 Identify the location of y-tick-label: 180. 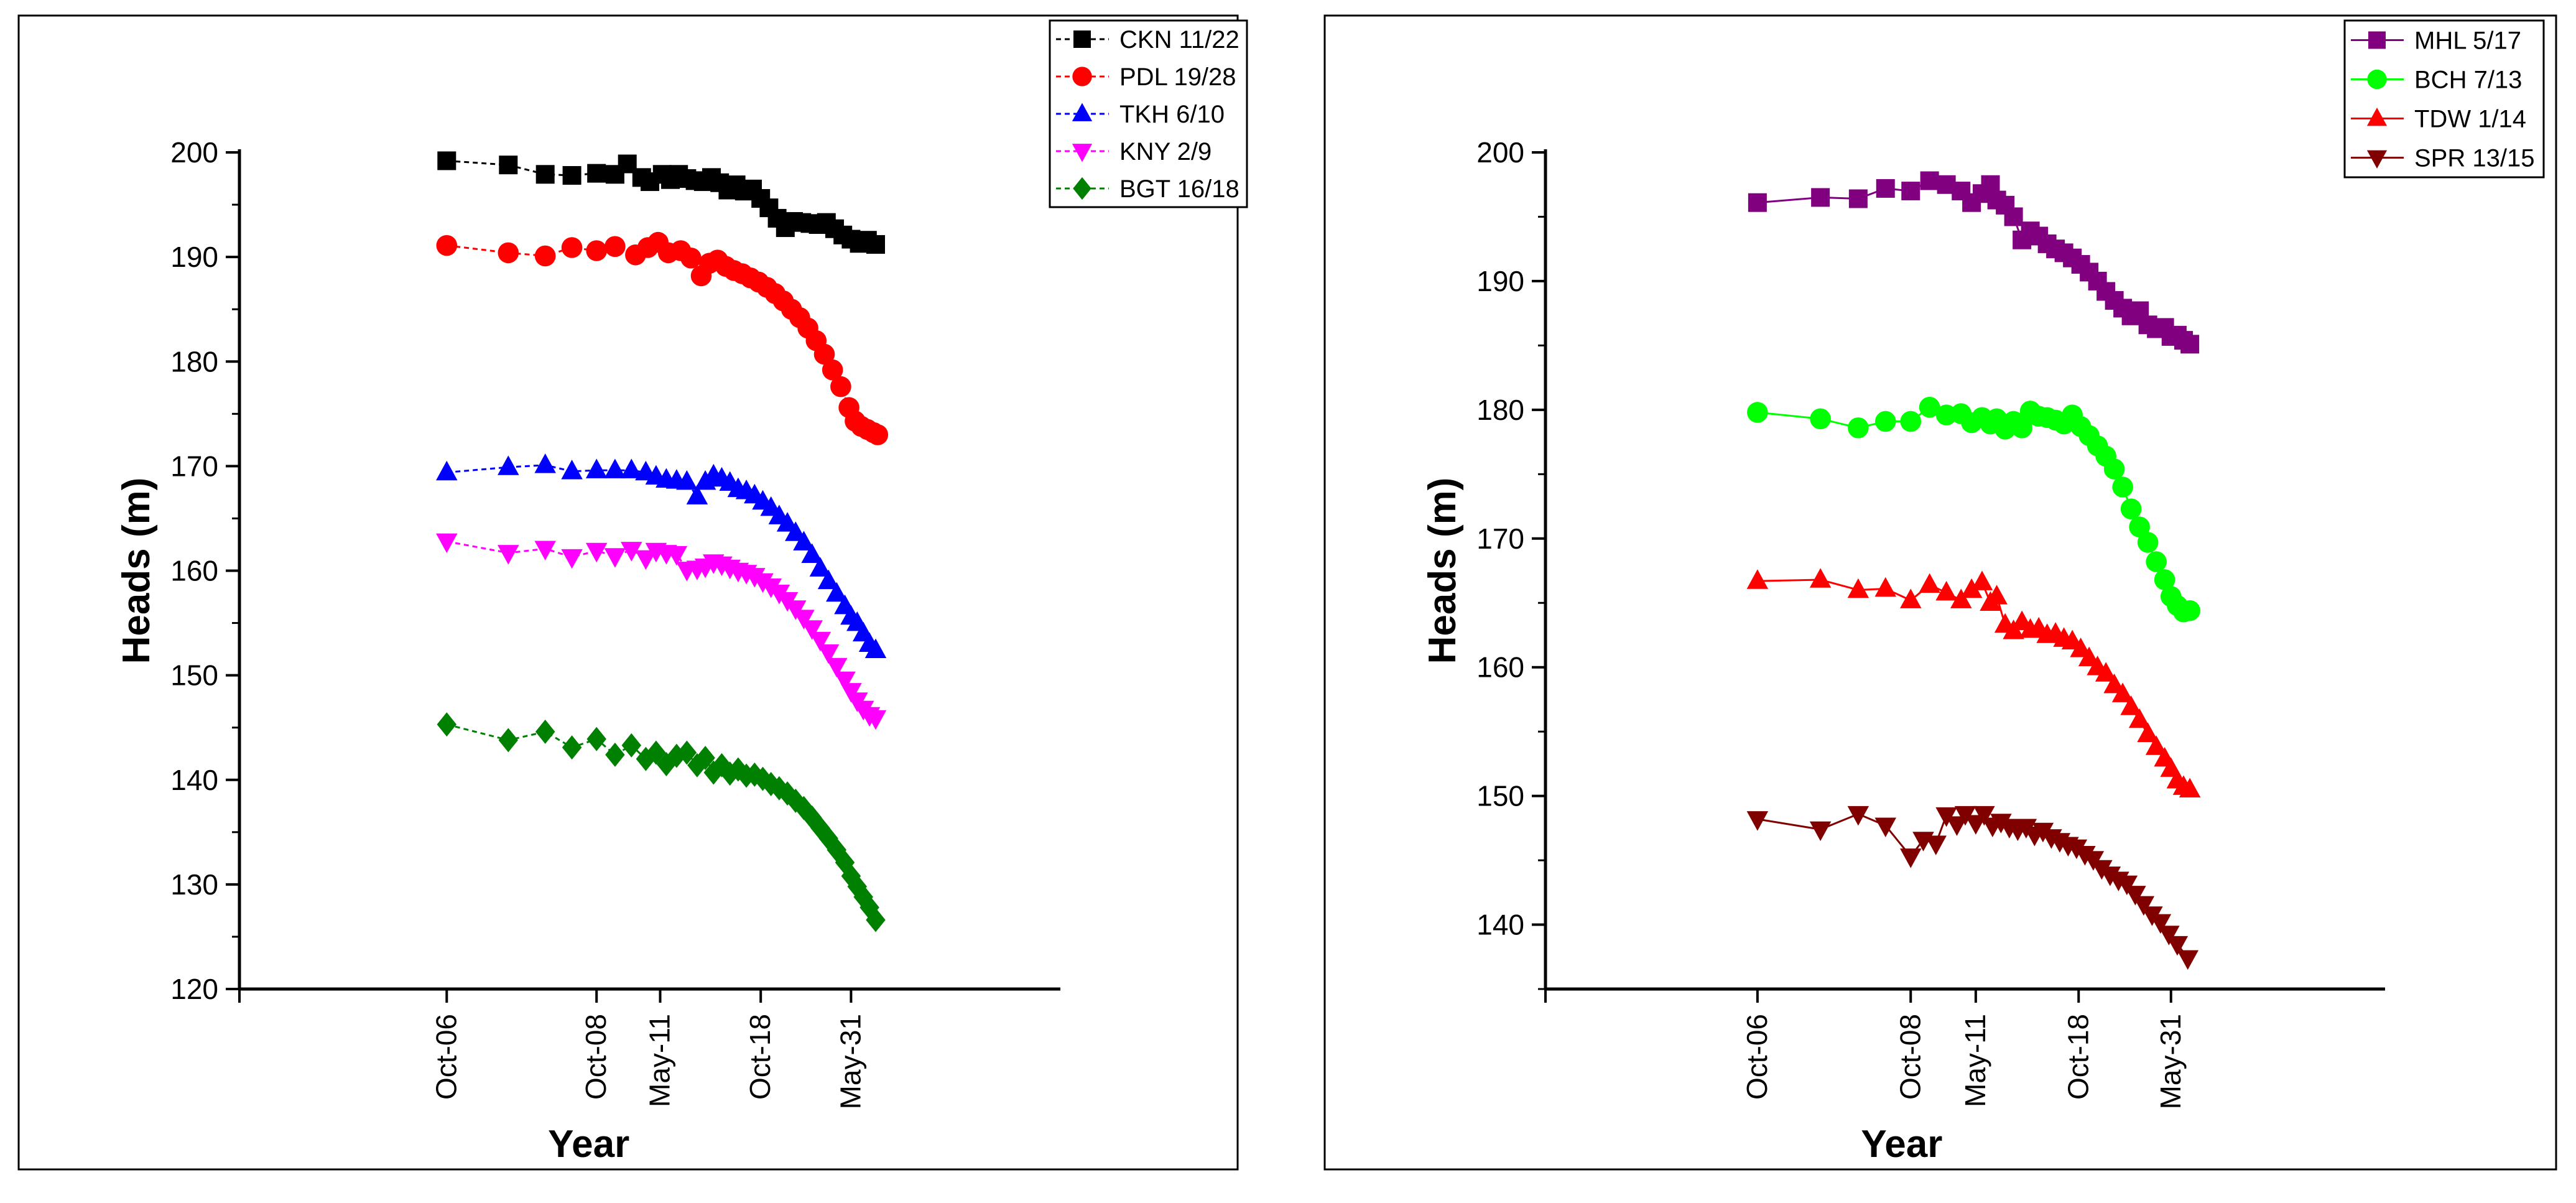
(194, 362).